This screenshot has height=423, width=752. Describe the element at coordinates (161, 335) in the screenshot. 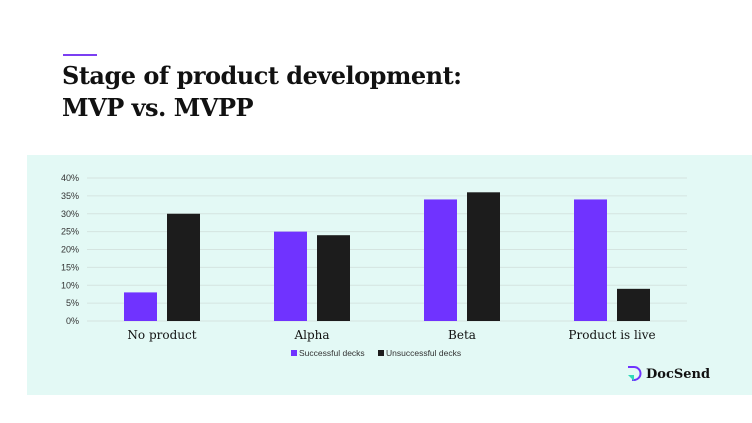

I see `x-category-label: No product` at that location.